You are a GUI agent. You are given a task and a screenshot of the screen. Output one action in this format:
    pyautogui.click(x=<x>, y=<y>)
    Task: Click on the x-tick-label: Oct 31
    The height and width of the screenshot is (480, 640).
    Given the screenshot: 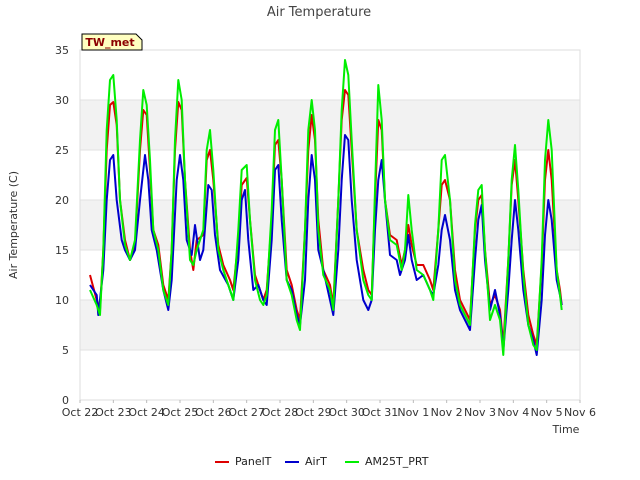 What is the action you would take?
    pyautogui.click(x=380, y=412)
    